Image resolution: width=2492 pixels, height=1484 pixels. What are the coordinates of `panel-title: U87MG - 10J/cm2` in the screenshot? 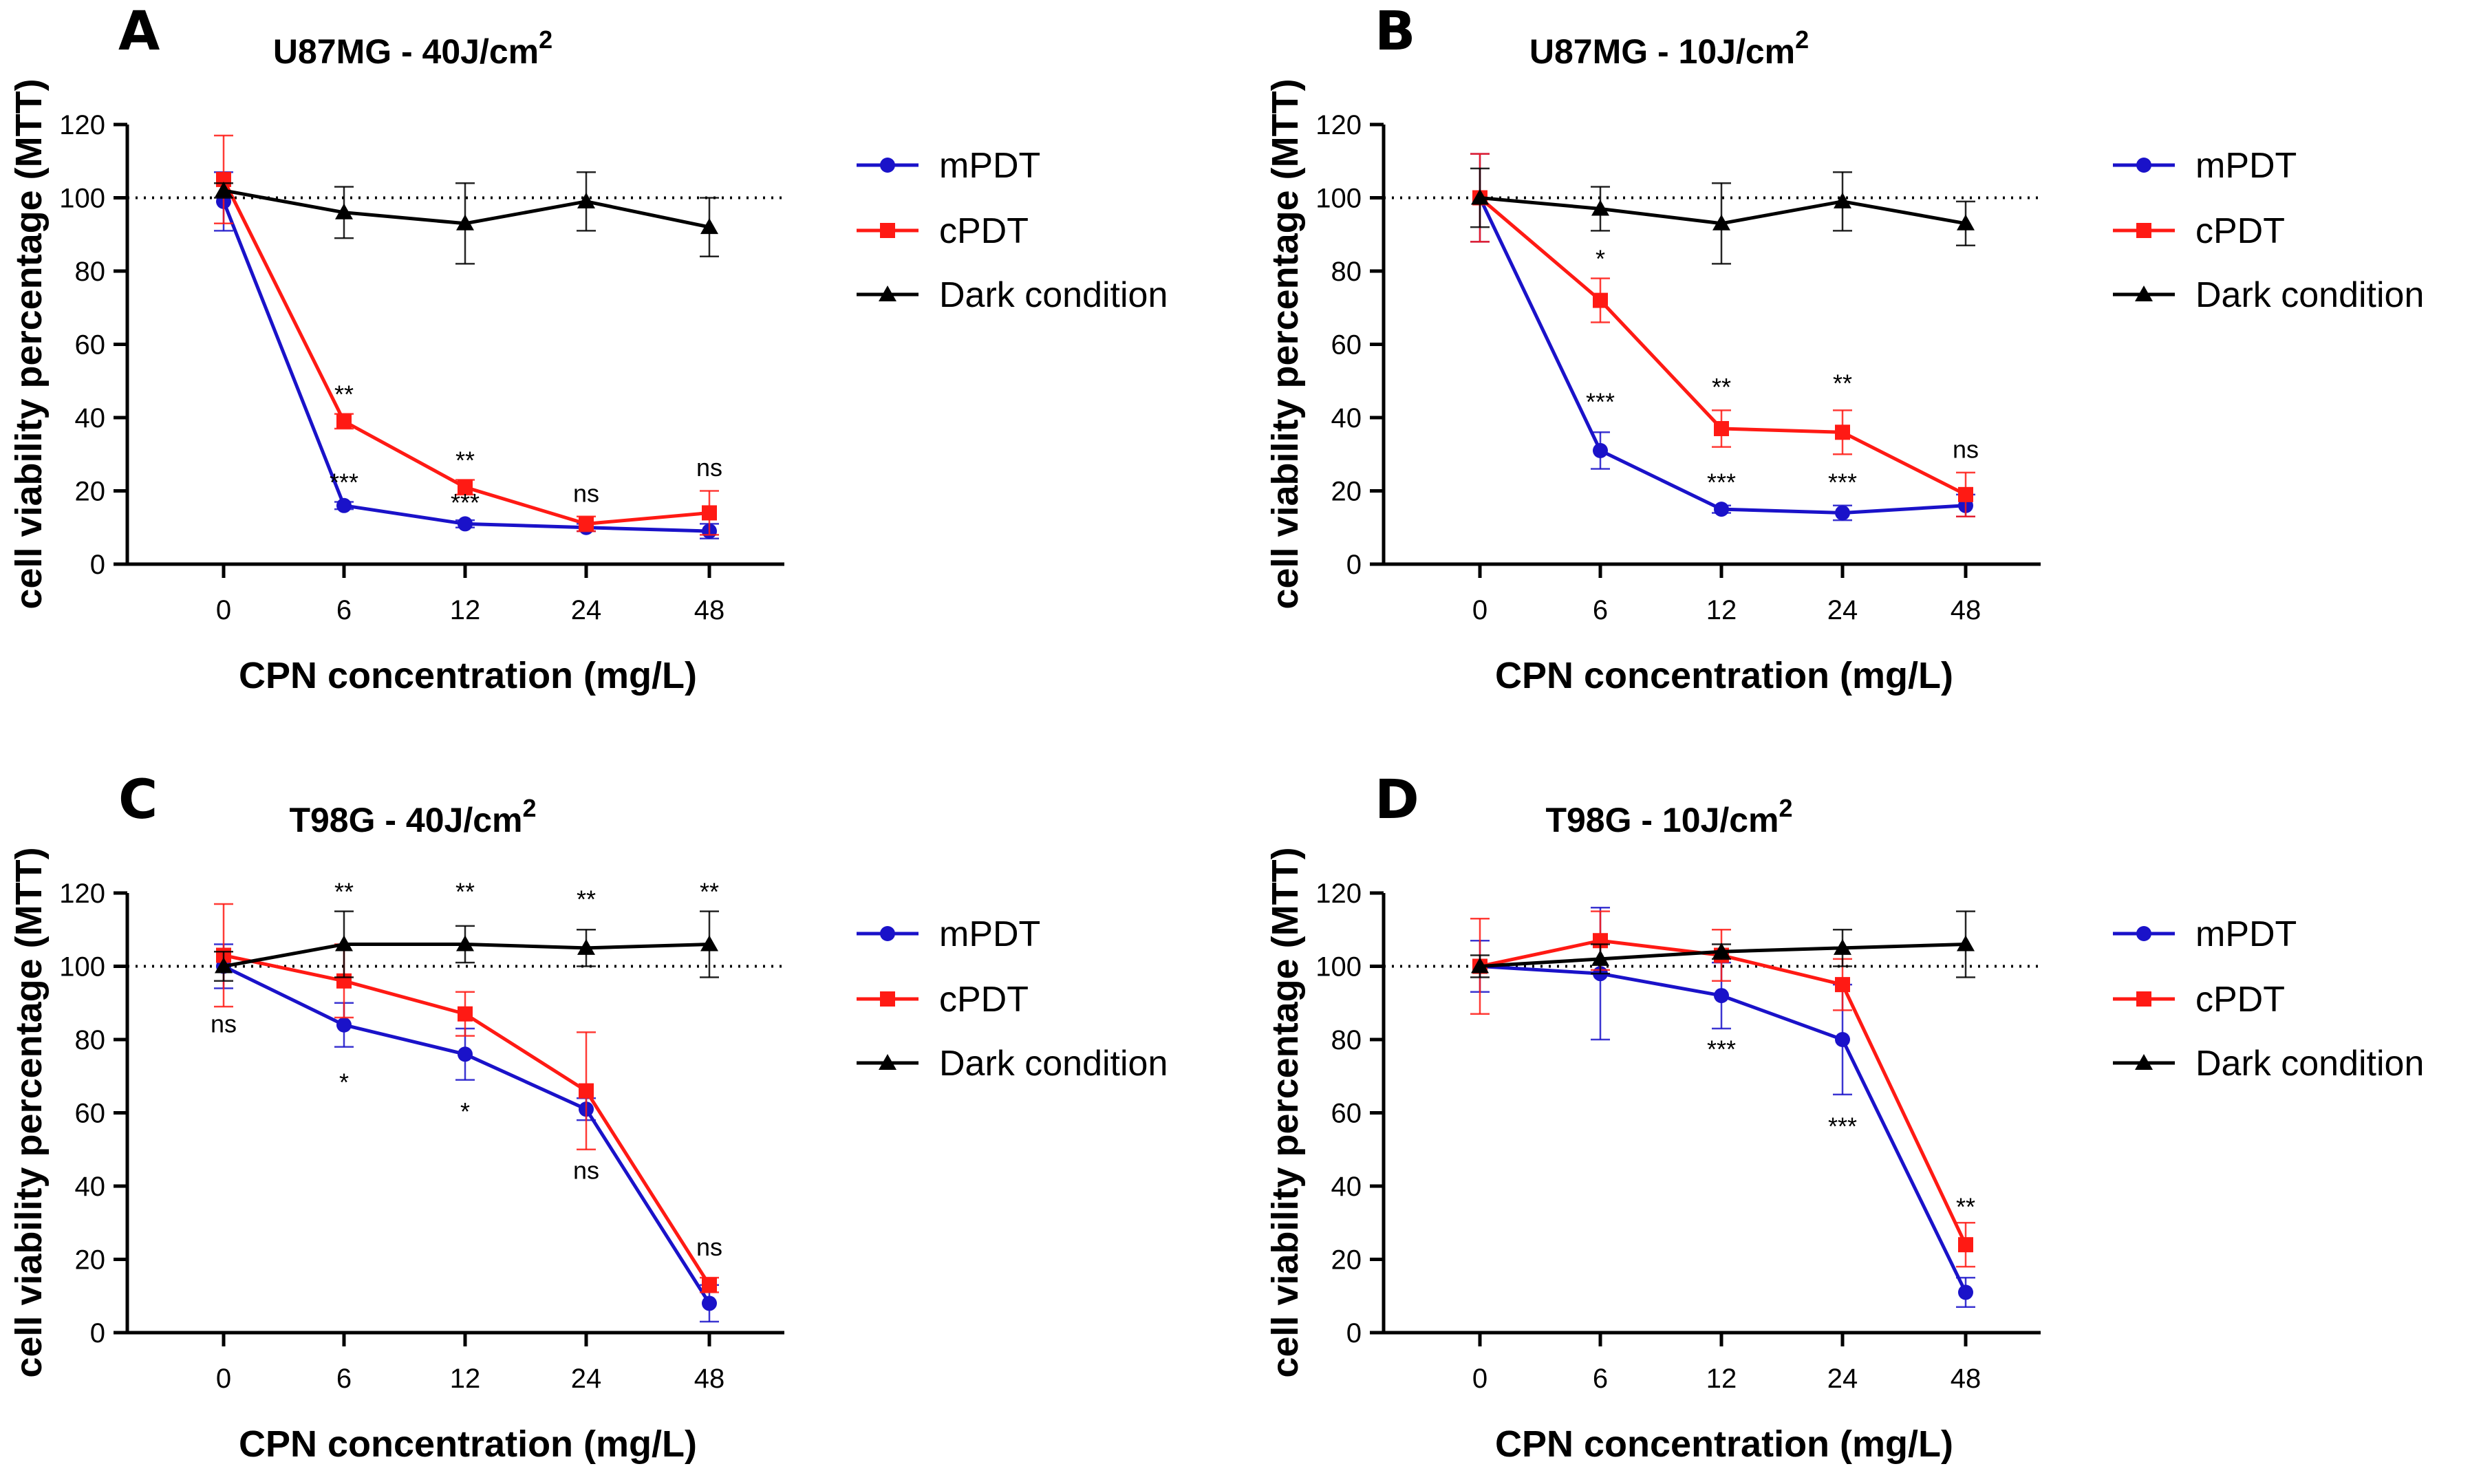 It's located at (1669, 48).